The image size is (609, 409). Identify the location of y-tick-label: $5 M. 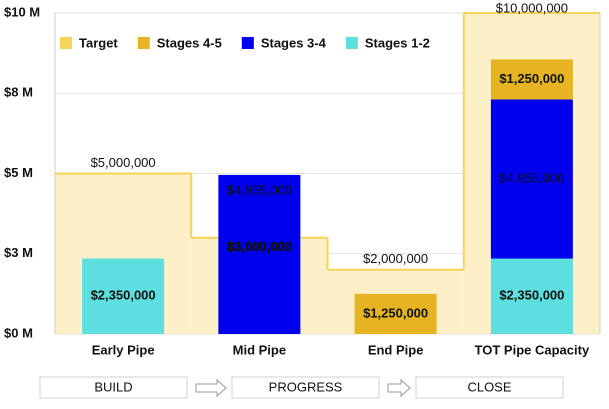
(18, 172).